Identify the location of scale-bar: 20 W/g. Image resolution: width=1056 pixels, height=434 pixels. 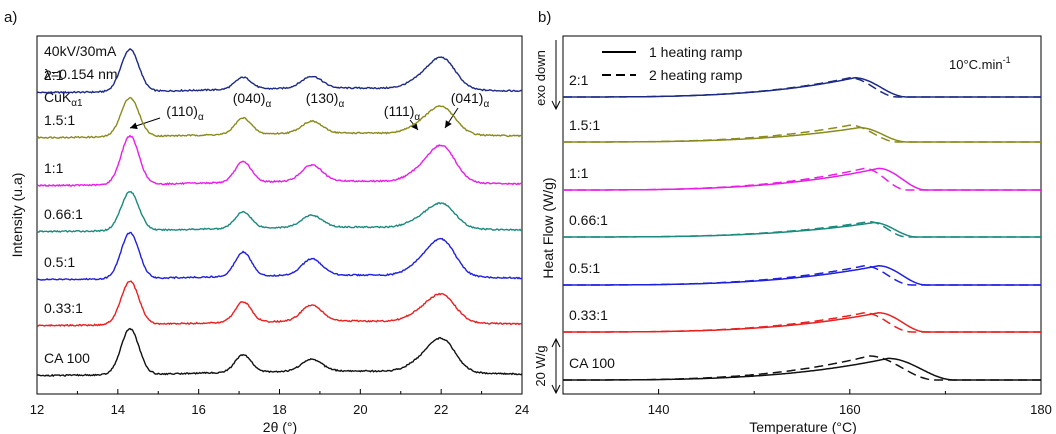
(547, 366).